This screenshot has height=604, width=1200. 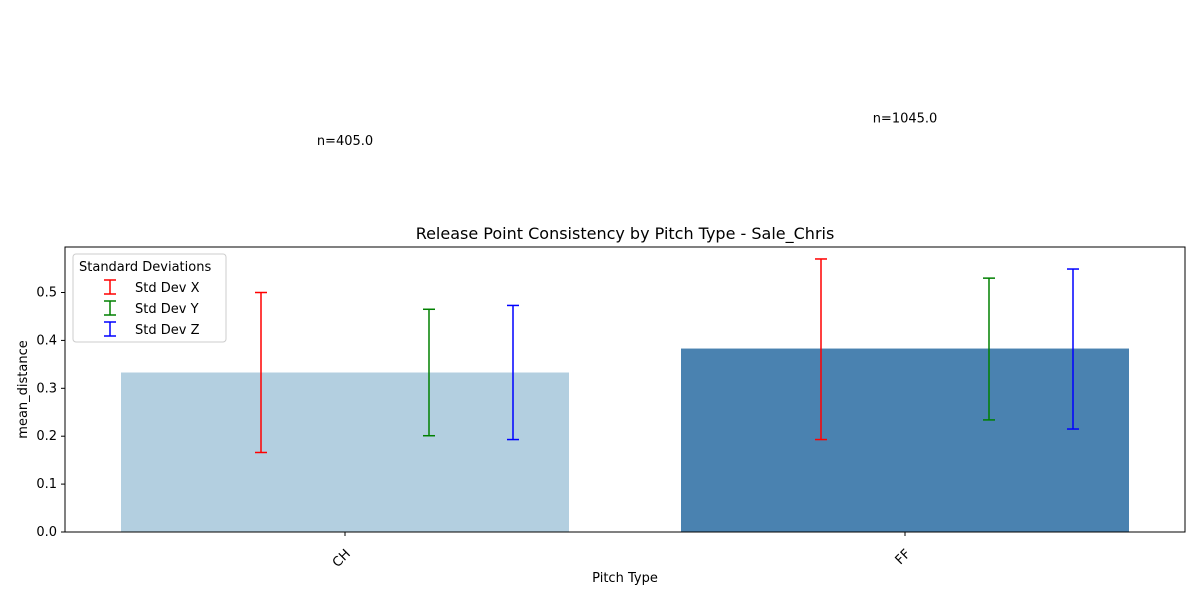 What do you see at coordinates (167, 288) in the screenshot?
I see `legend-label-1: Std Dev X` at bounding box center [167, 288].